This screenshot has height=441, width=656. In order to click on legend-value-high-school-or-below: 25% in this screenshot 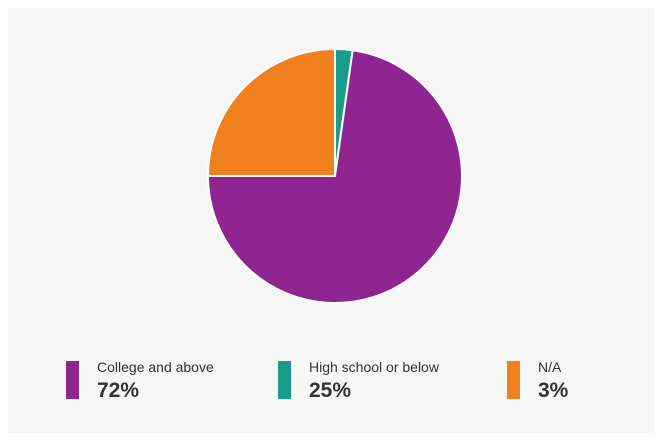, I will do `click(330, 390)`.